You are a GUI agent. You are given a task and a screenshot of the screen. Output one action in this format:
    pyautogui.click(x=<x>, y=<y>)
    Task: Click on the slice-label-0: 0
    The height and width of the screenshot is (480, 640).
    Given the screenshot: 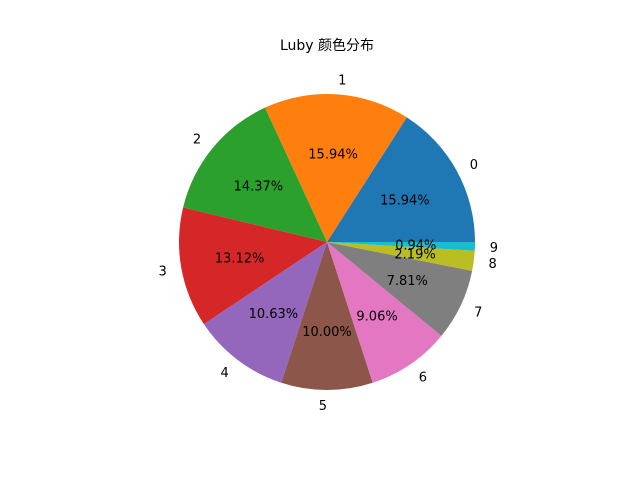 What is the action you would take?
    pyautogui.click(x=474, y=165)
    